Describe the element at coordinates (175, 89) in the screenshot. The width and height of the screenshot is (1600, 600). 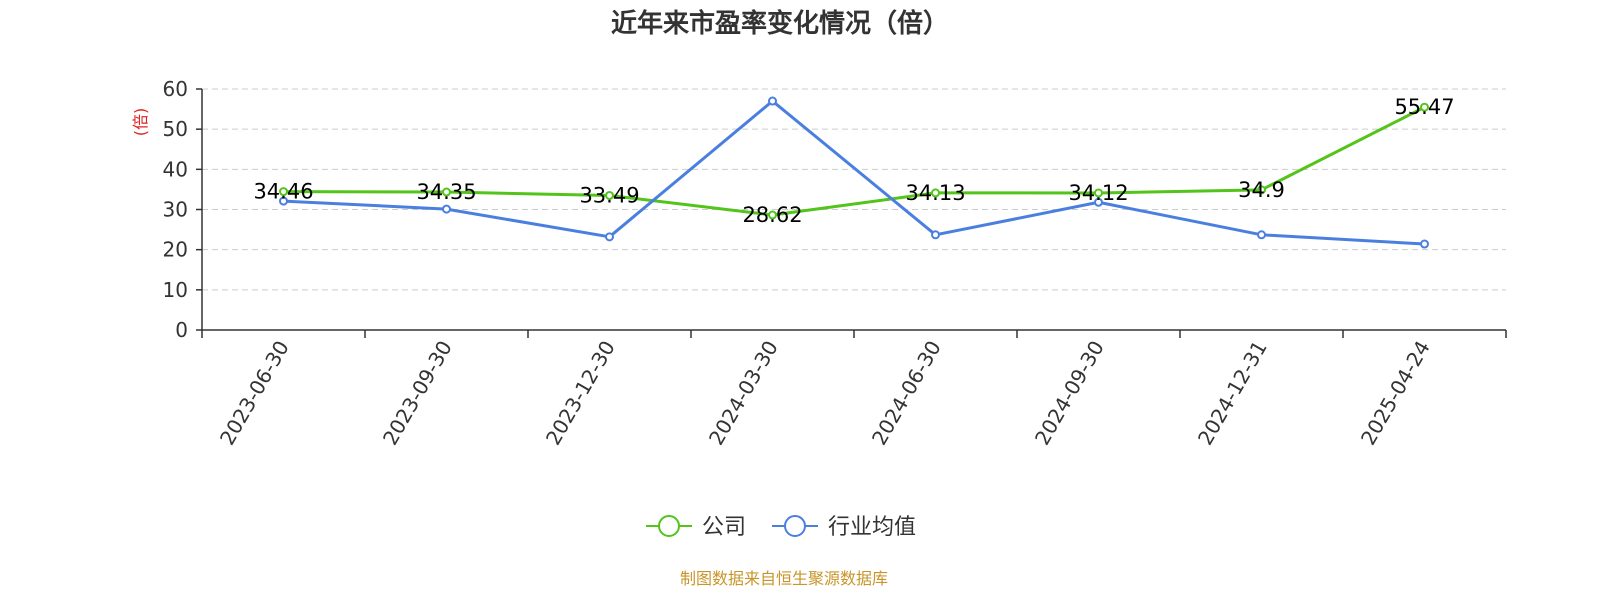
I see `y-tick-label: 60` at that location.